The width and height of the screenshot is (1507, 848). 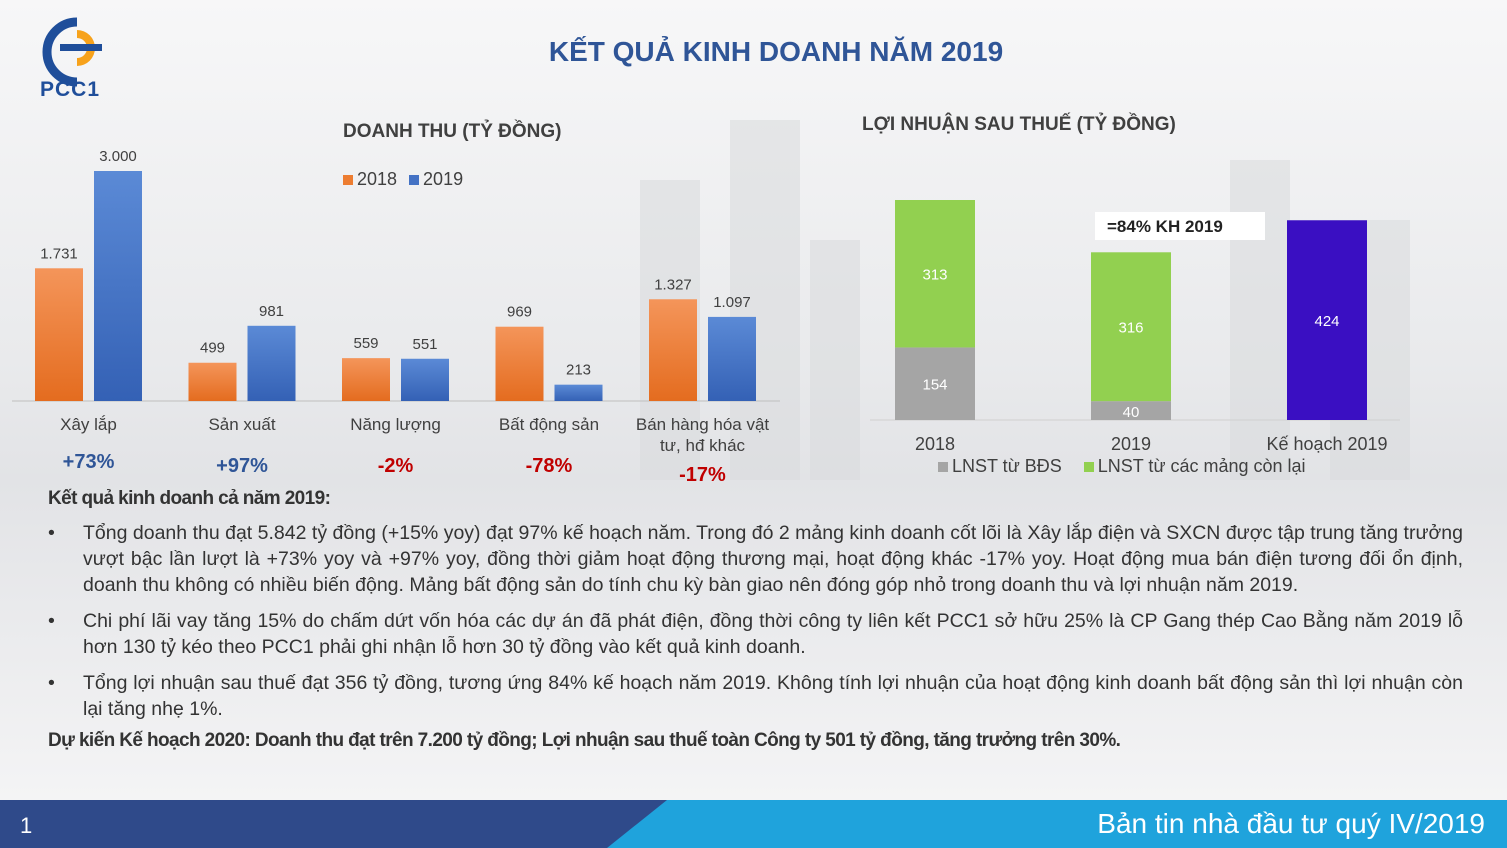 I want to click on profit-category-label: Kế hoạch 2019, so click(x=1326, y=444).